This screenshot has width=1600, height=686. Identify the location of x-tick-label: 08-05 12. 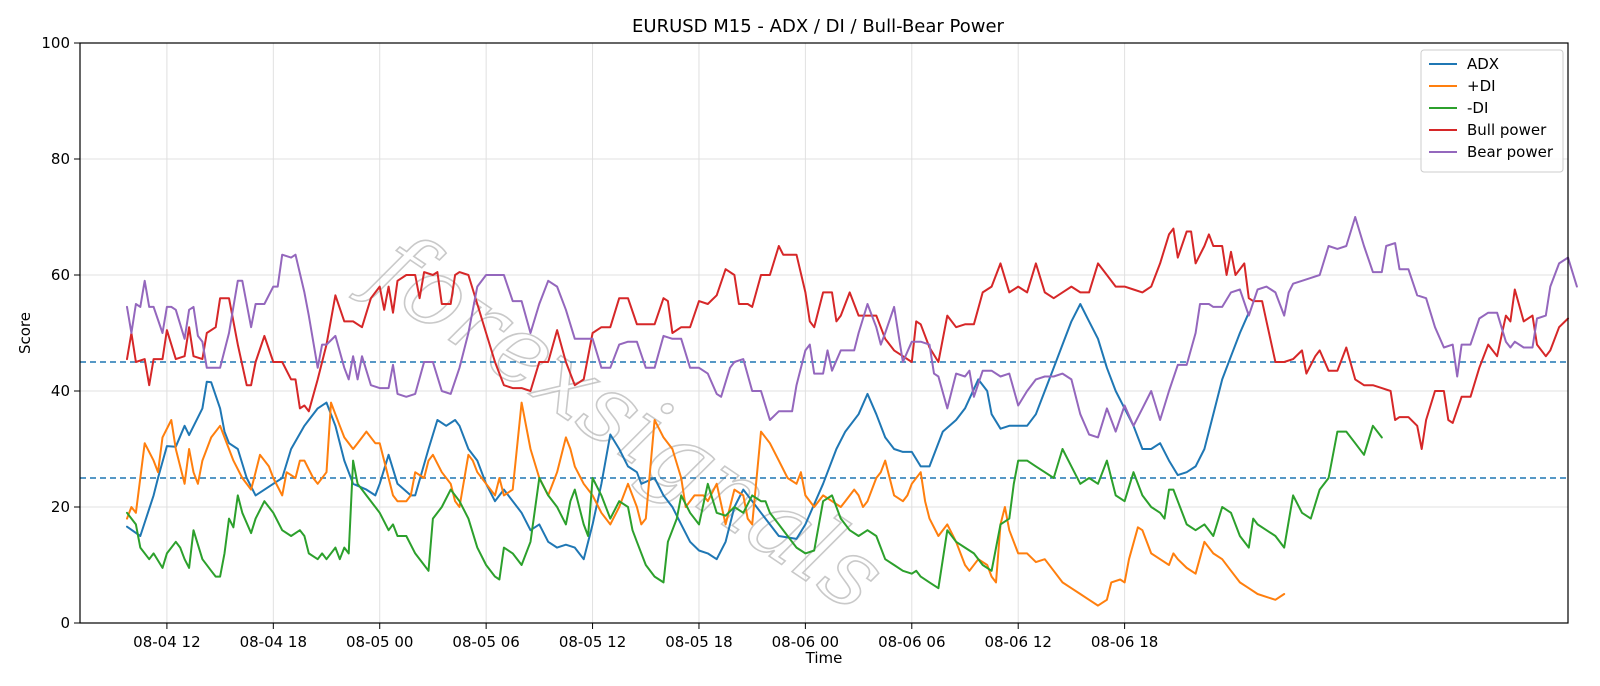
(592, 642).